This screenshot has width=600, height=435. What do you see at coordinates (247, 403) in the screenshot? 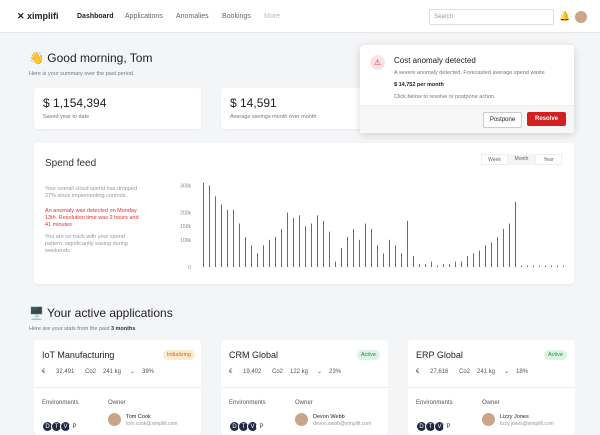
I see `env-label: Environments` at bounding box center [247, 403].